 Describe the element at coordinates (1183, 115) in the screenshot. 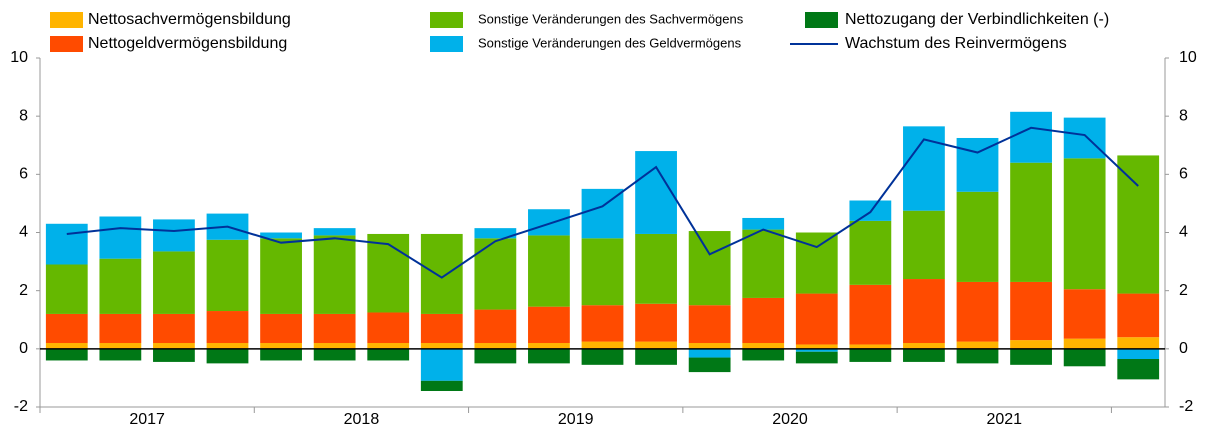

I see `y2-tick-label: 8` at that location.